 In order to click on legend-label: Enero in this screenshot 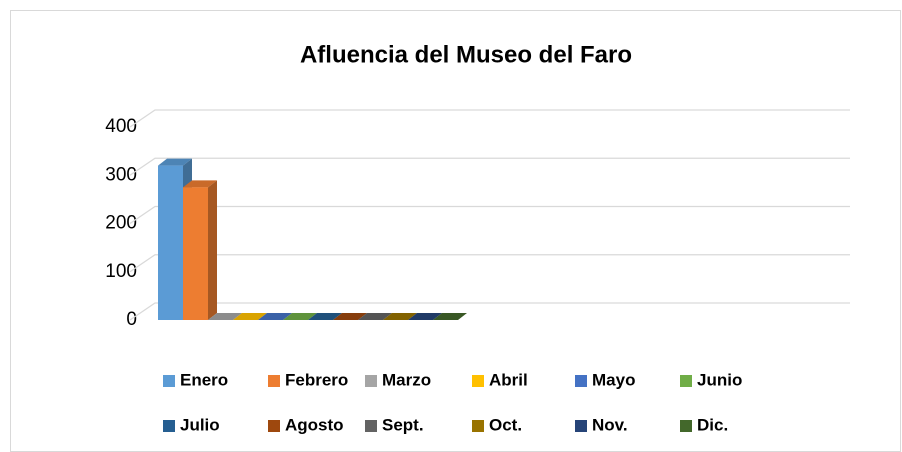, I will do `click(204, 379)`.